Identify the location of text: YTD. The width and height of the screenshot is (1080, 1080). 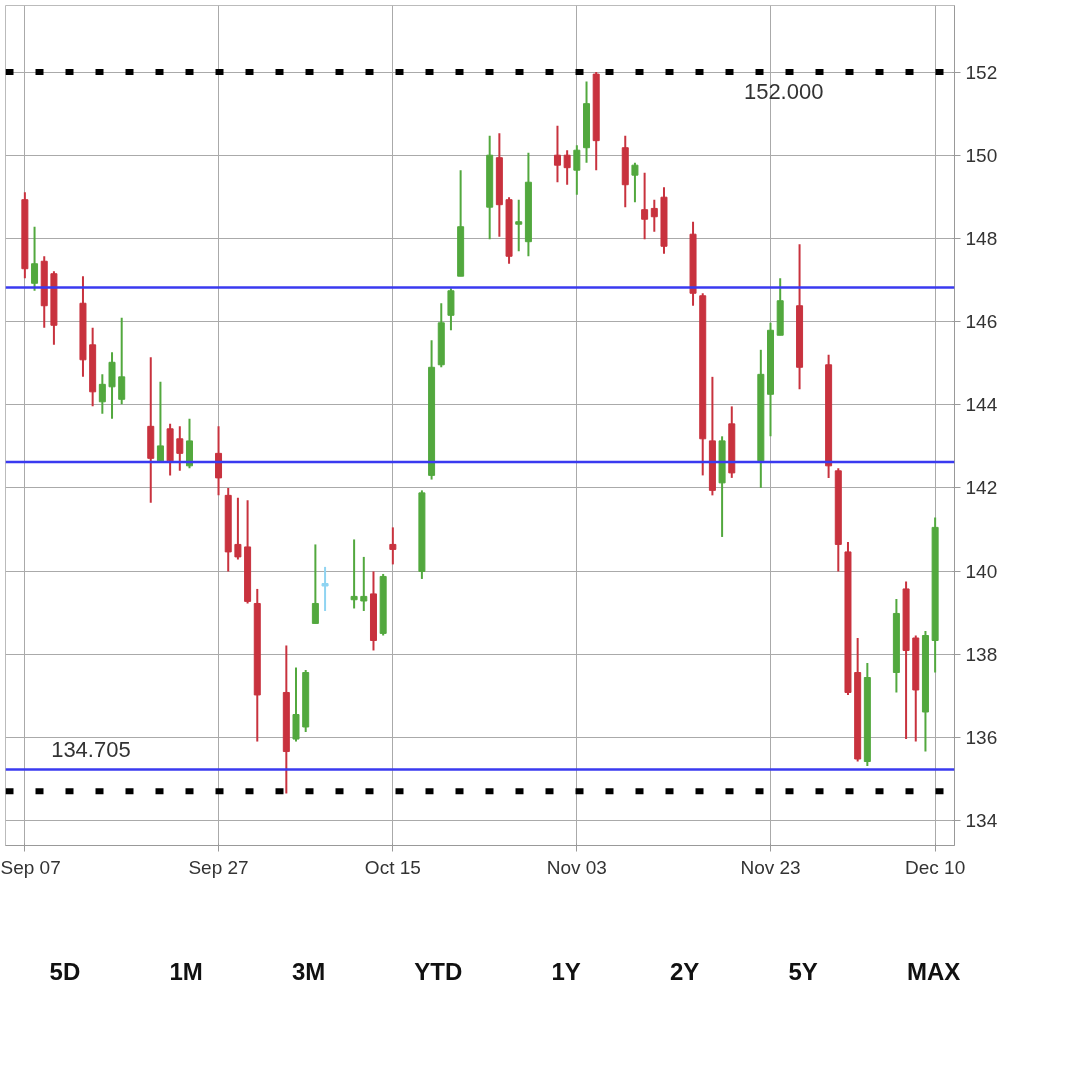
(438, 972).